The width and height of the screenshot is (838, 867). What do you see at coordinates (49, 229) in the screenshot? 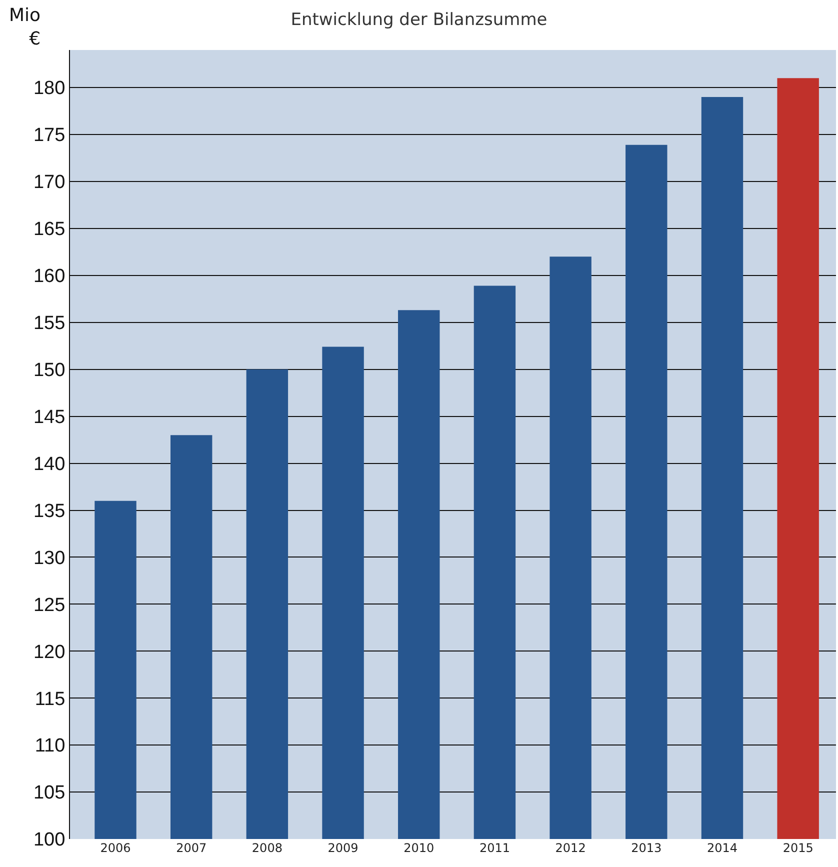
I see `y-tick-label: 165` at bounding box center [49, 229].